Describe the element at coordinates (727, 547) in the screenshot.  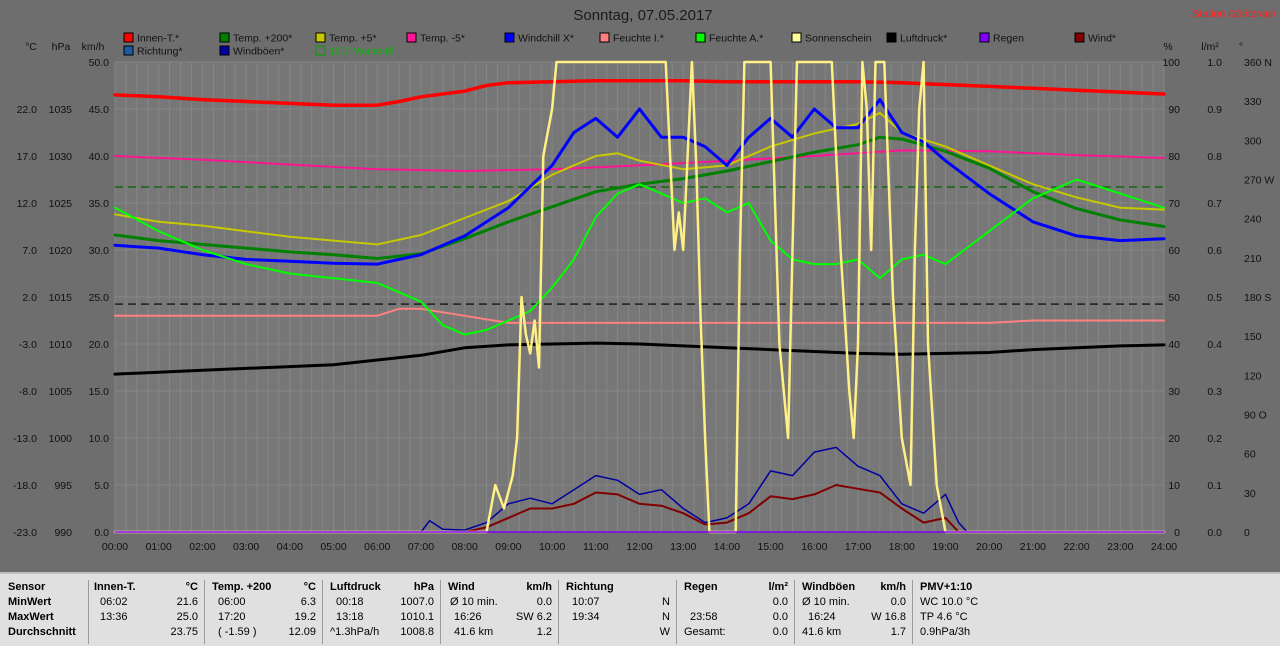
I see `x-tick-label: 14:00` at that location.